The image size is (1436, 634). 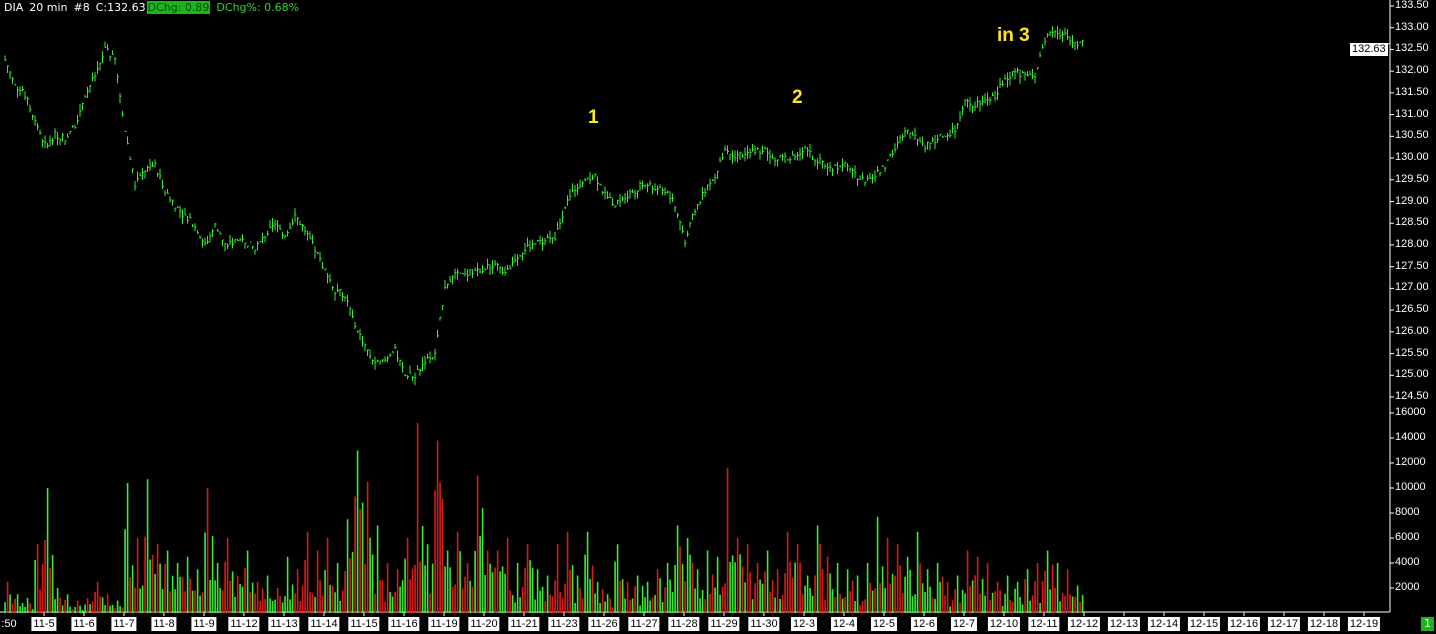 I want to click on price-tick-label: 130.50, so click(x=1412, y=135).